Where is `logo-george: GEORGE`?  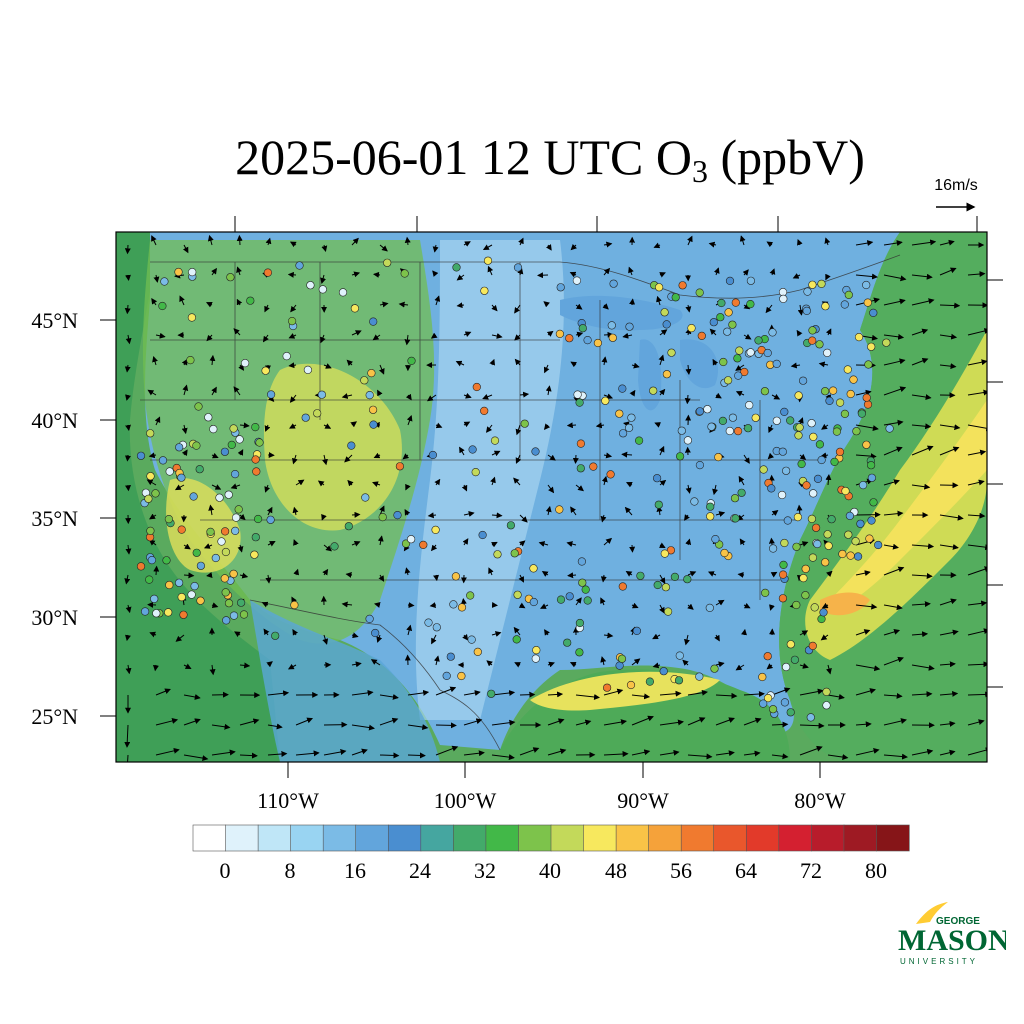
logo-george: GEORGE is located at coordinates (958, 921).